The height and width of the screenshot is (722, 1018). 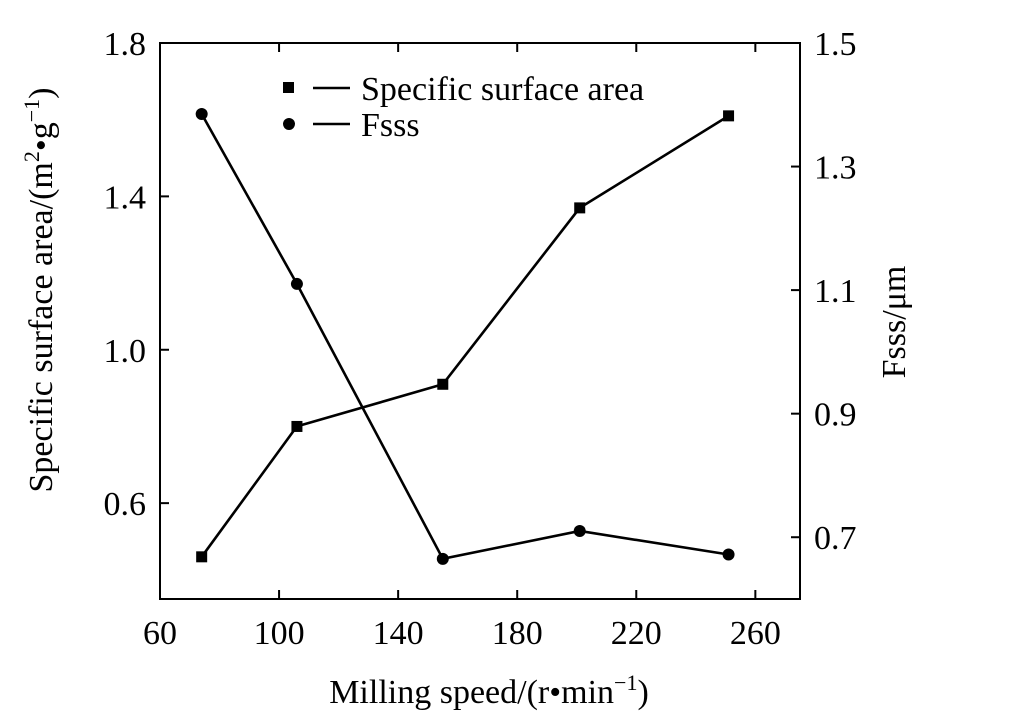 I want to click on x-tick-label: 60, so click(x=160, y=633).